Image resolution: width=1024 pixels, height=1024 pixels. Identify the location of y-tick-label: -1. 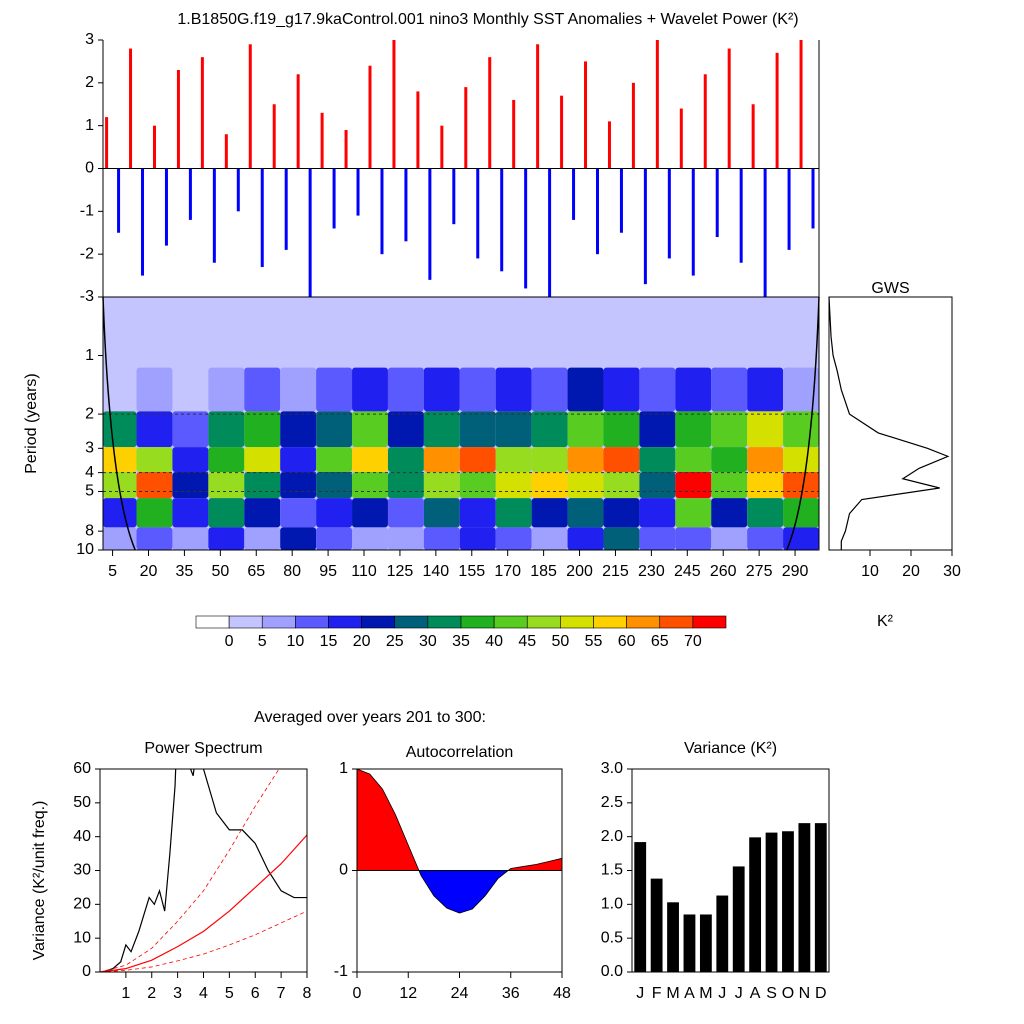
(341, 971).